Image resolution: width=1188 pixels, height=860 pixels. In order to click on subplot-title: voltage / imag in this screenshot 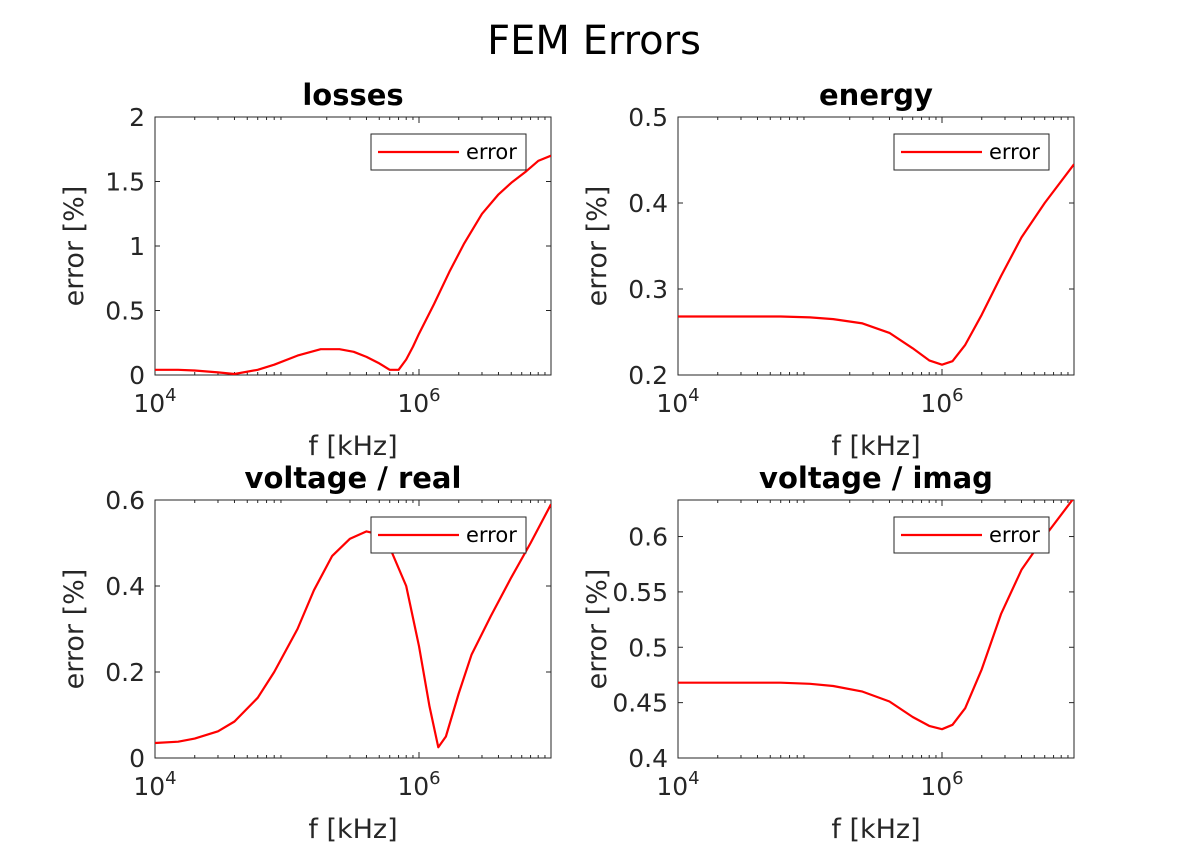, I will do `click(876, 478)`.